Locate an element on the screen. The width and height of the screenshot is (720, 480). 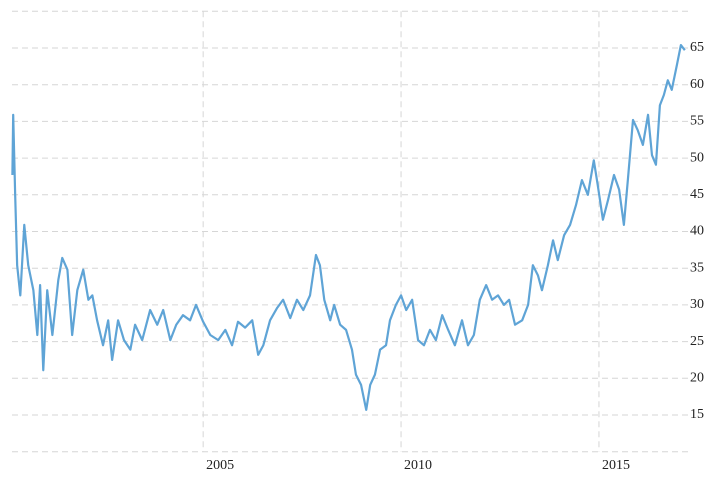
y-tick-label: 65 is located at coordinates (697, 47).